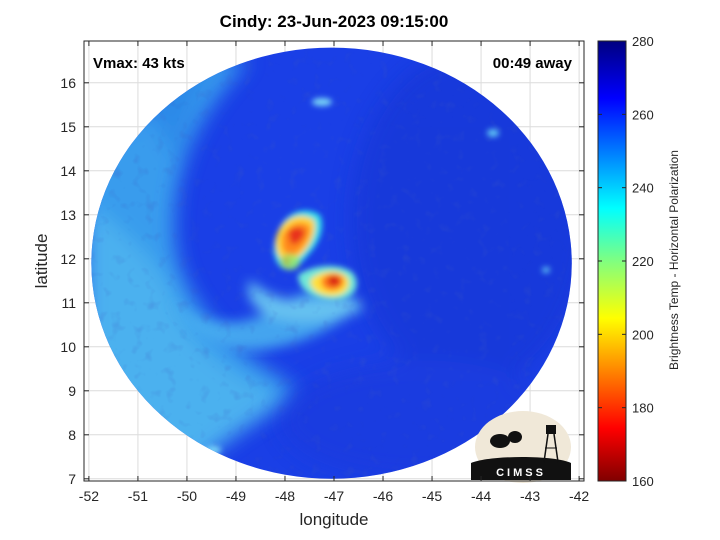  What do you see at coordinates (481, 496) in the screenshot?
I see `x-tick-label: -44` at bounding box center [481, 496].